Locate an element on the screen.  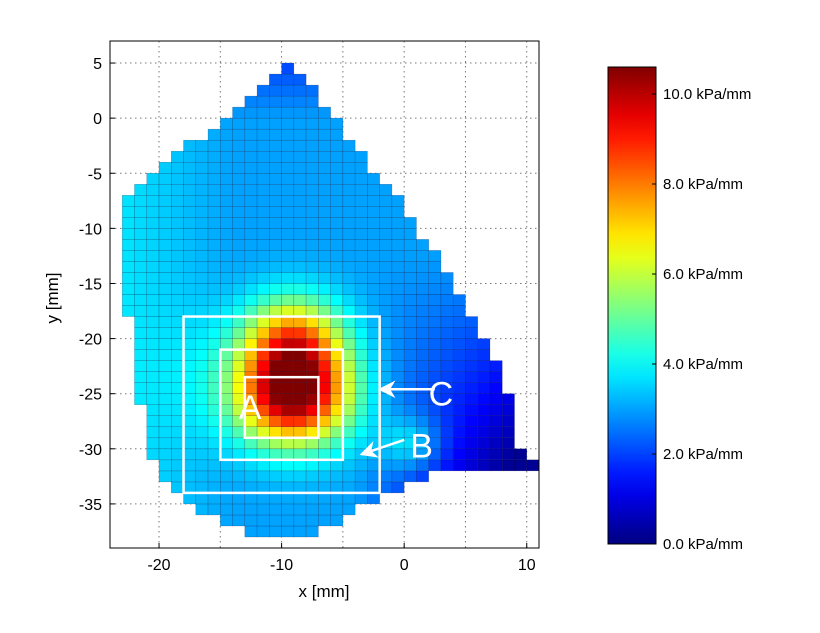
y-axis-label: y [mm] is located at coordinates (52, 298).